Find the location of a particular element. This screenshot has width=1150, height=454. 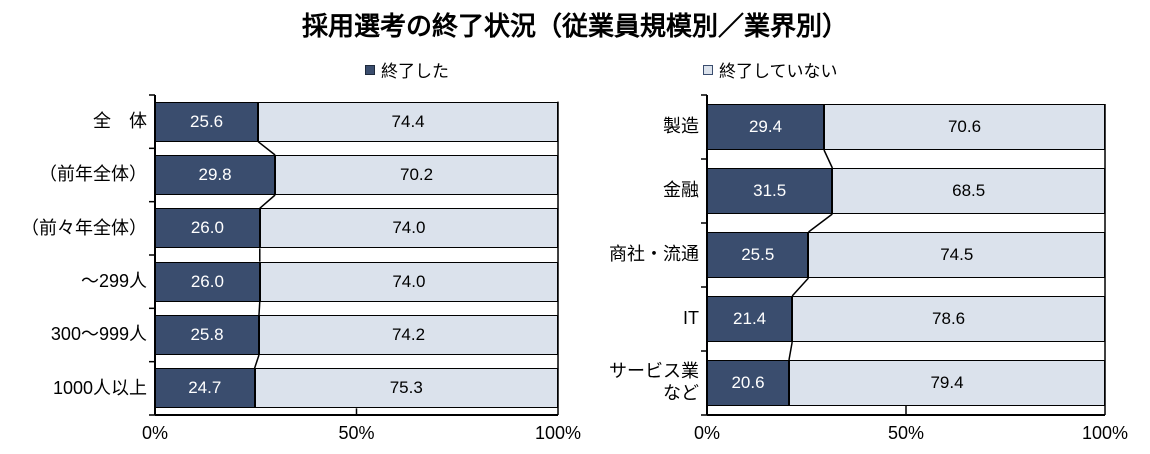

bar-segment-done: 25.8 is located at coordinates (207, 335).